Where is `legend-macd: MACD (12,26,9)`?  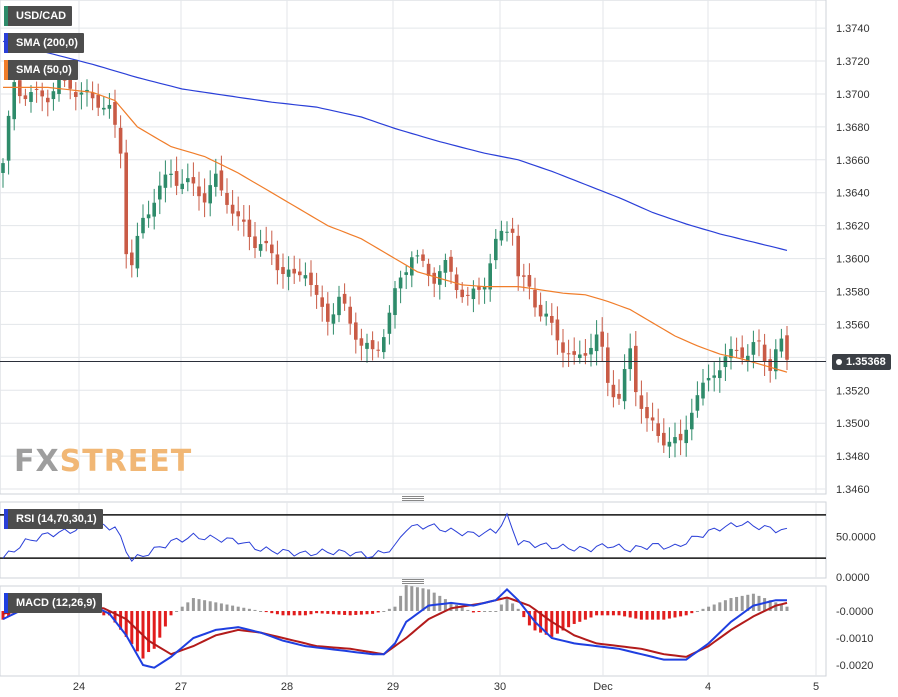 legend-macd: MACD (12,26,9) is located at coordinates (53, 603).